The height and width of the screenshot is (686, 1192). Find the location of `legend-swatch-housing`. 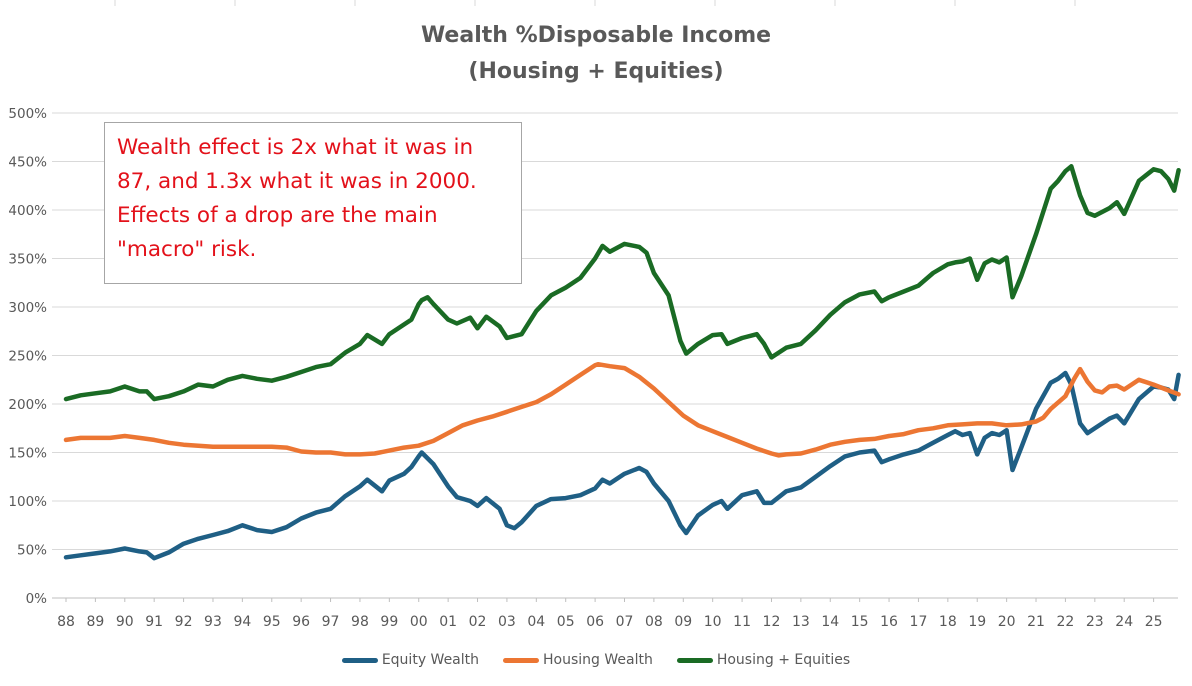

legend-swatch-housing is located at coordinates (521, 660).